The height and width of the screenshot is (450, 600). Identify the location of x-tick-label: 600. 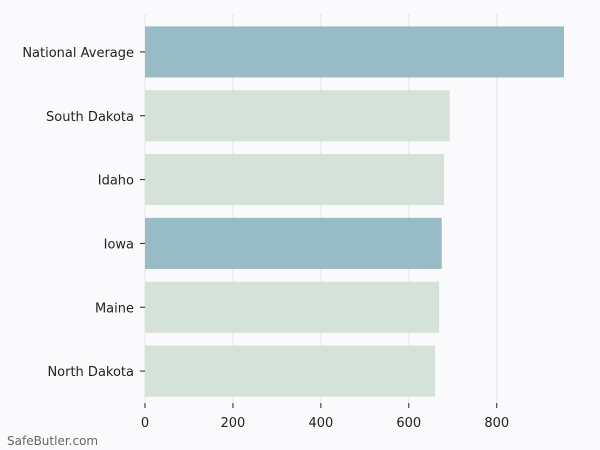
(408, 423).